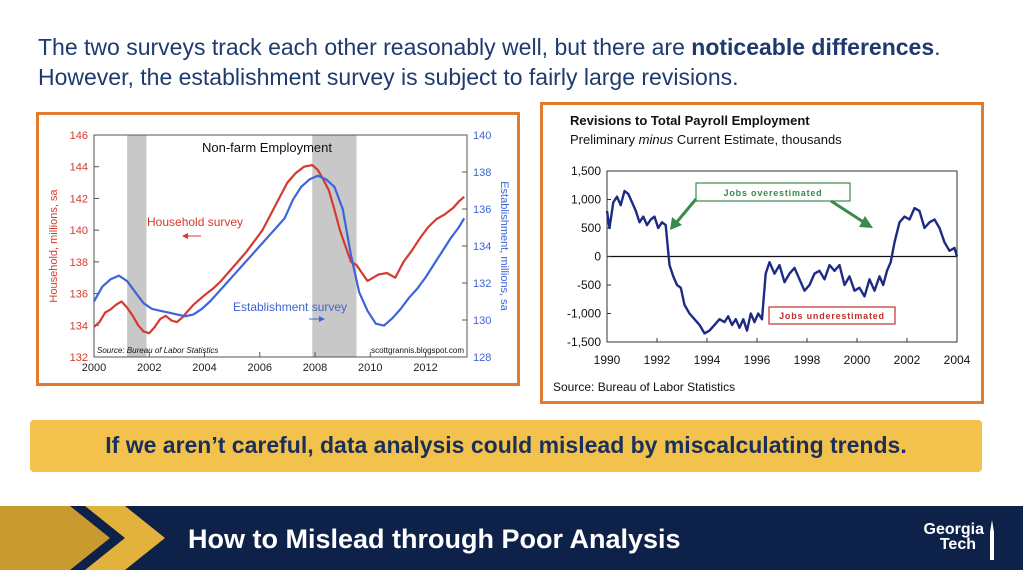 This screenshot has height=570, width=1023. Describe the element at coordinates (322, 319) in the screenshot. I see `establishment-arrow-head` at that location.